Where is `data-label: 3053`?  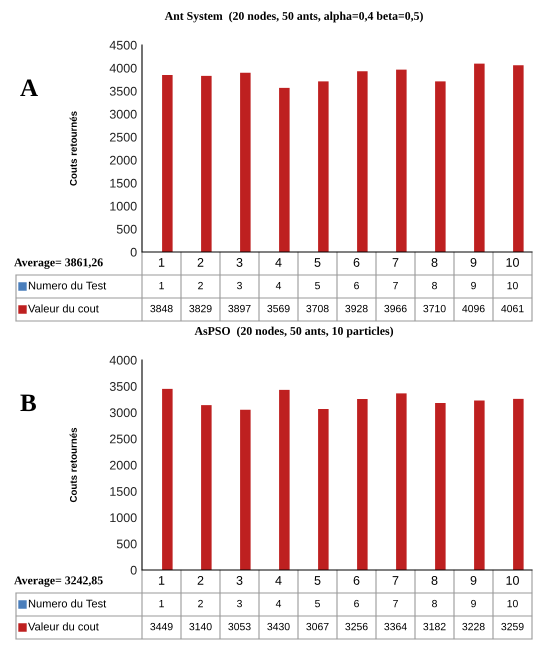 data-label: 3053 is located at coordinates (239, 626).